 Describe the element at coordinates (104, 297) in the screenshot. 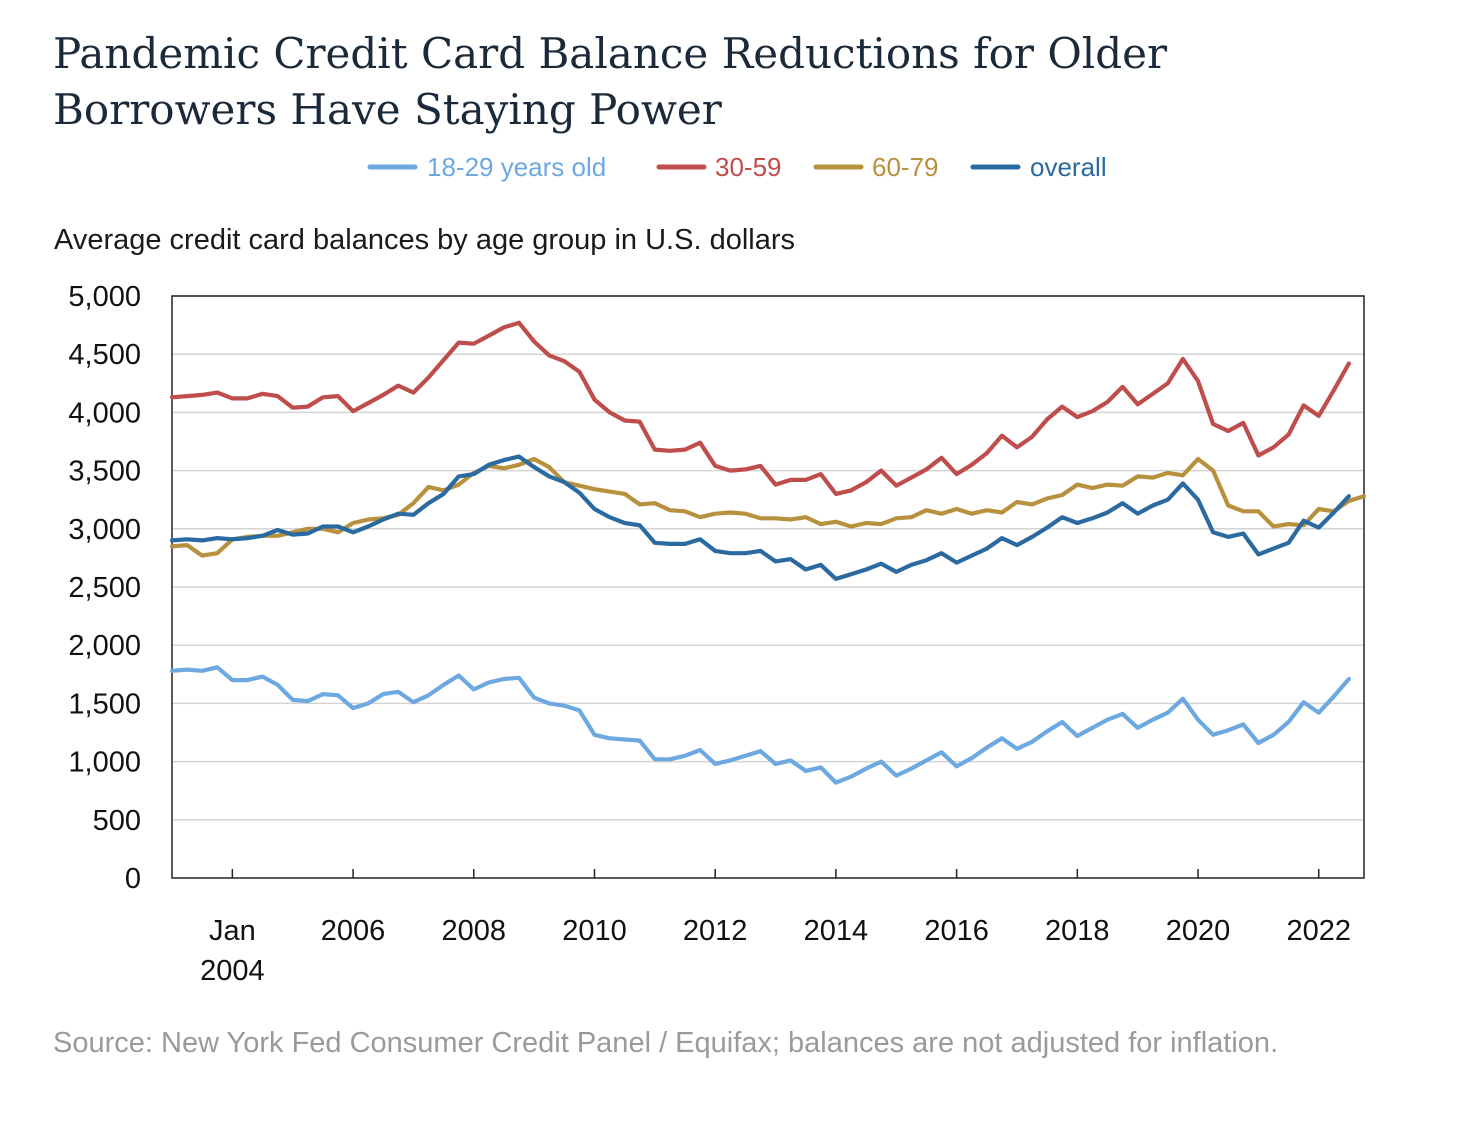

I see `y-tick-label: 5,000` at that location.